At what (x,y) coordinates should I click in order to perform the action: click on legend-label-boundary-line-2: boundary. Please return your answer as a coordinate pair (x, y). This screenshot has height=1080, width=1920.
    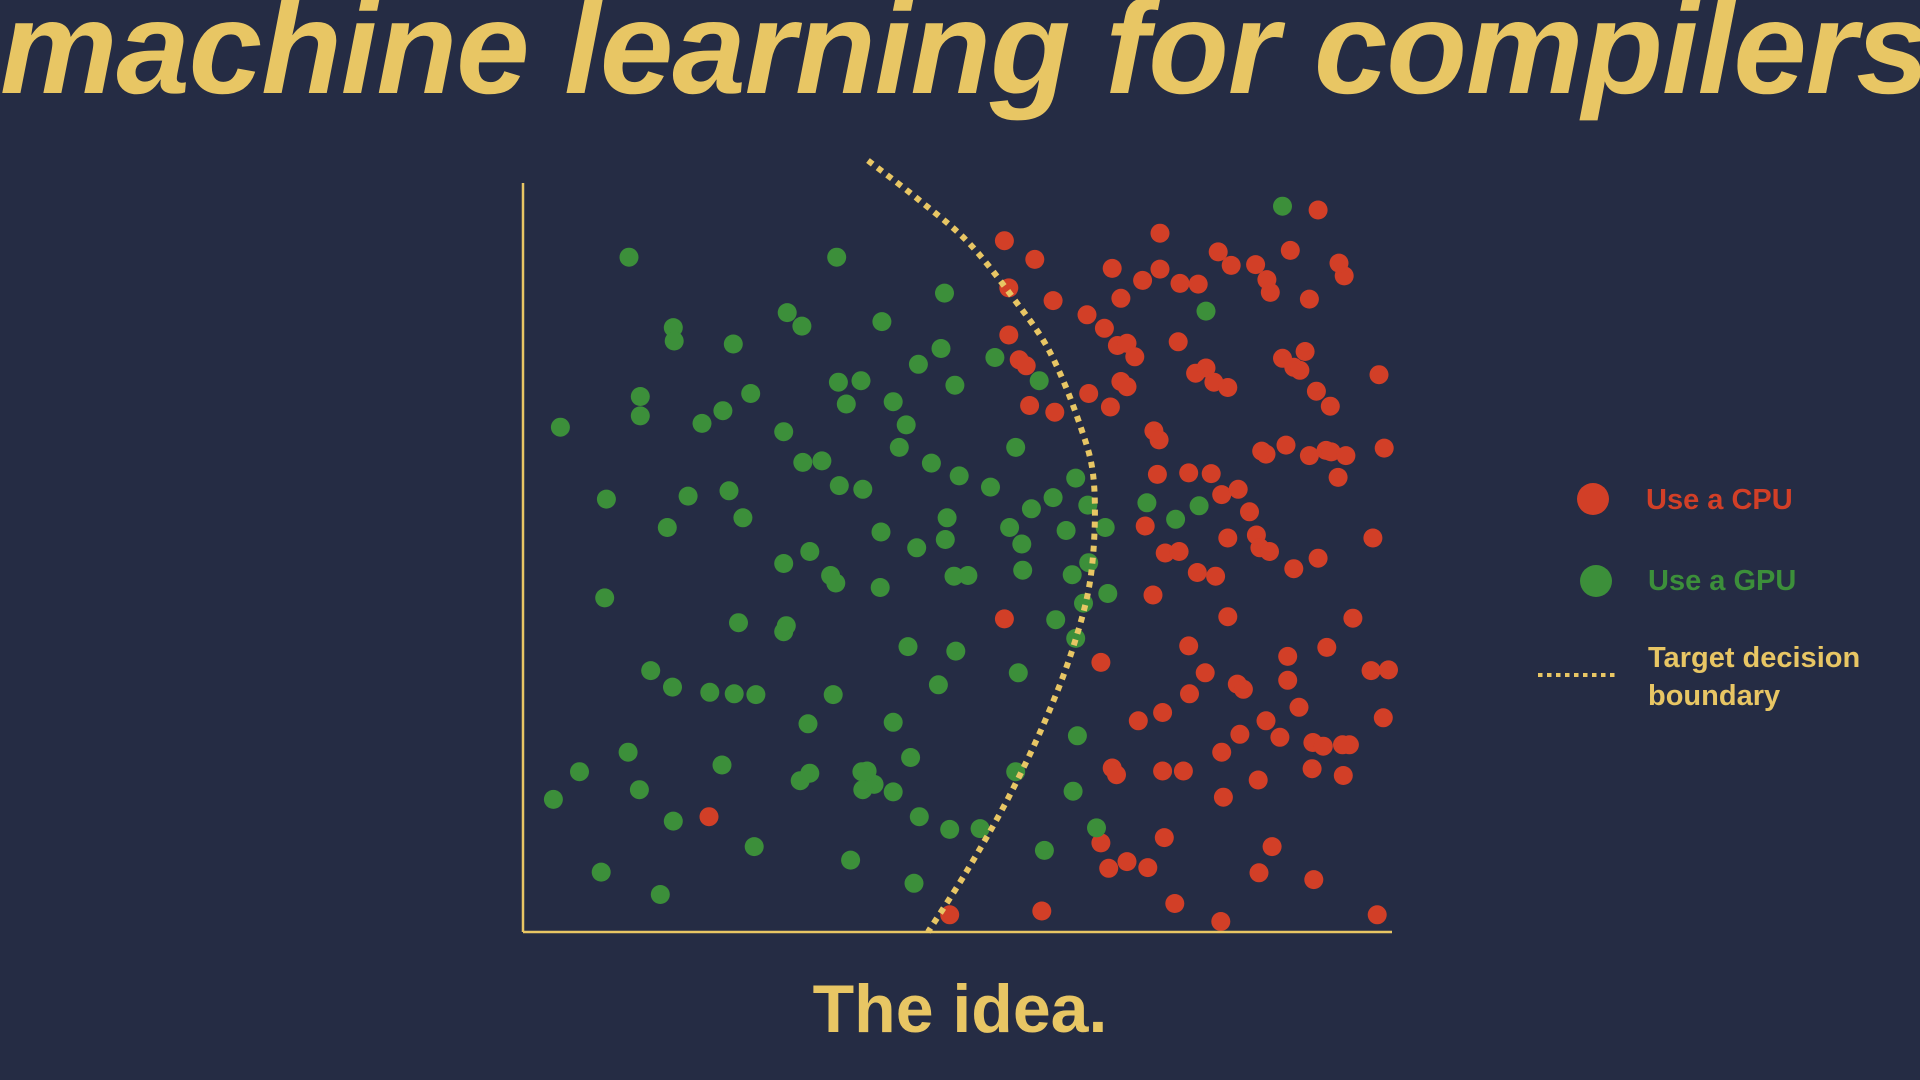
    Looking at the image, I should click on (1714, 696).